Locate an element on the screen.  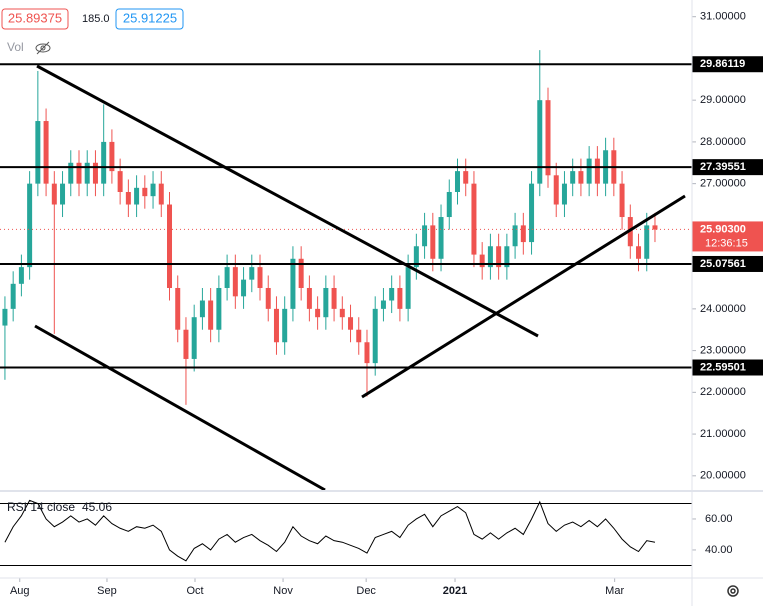
x-tick-label: Mar is located at coordinates (614, 591).